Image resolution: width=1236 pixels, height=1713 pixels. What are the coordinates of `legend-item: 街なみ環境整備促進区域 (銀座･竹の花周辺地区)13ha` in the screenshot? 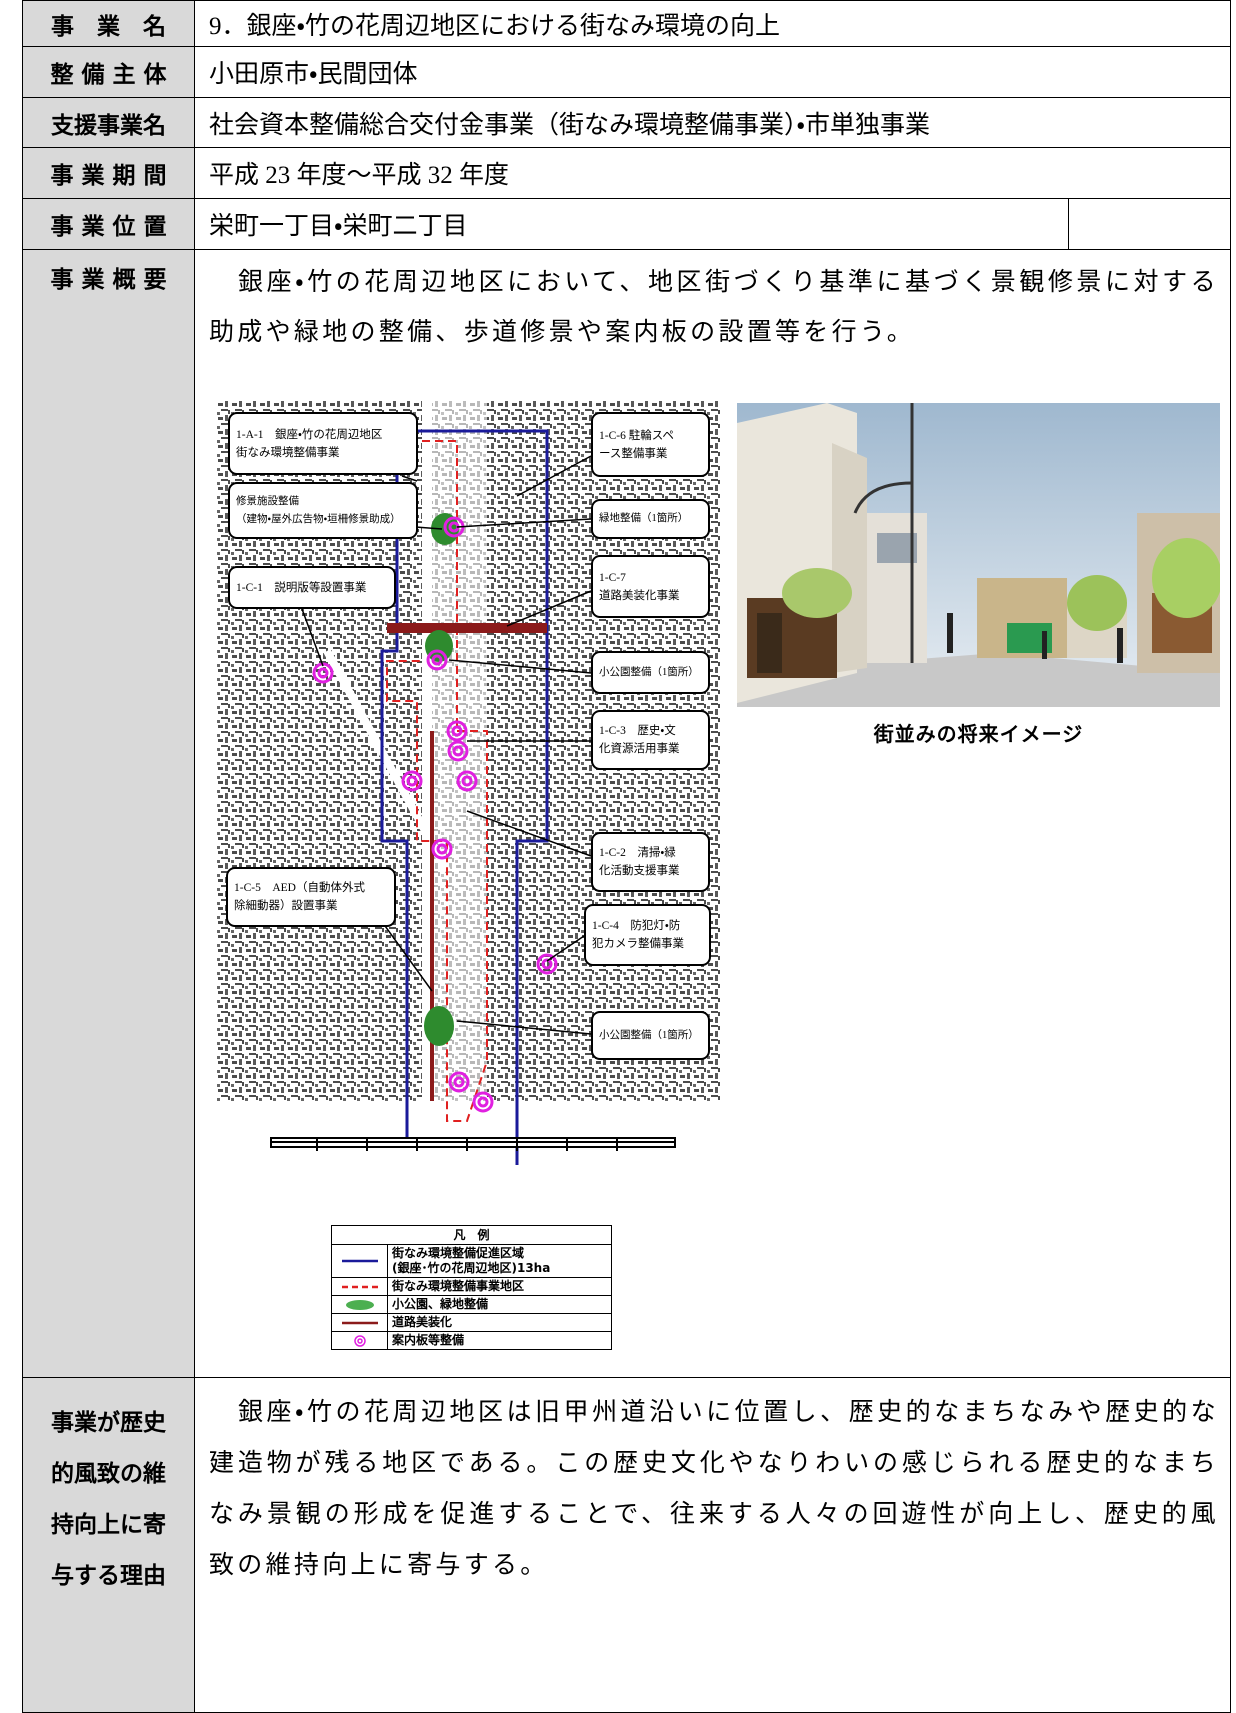 It's located at (471, 1260).